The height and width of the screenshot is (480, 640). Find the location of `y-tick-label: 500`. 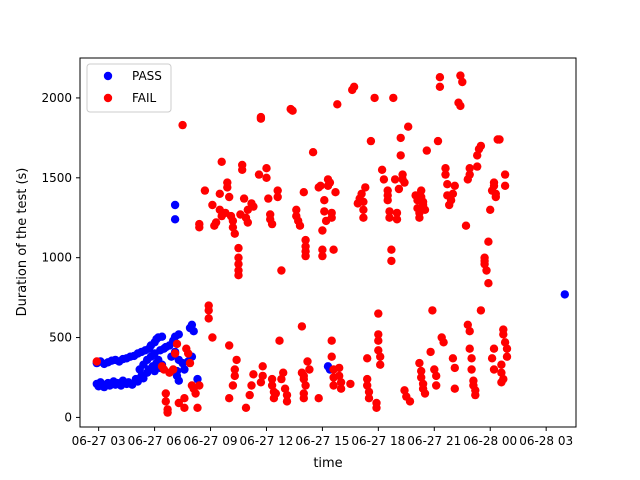

y-tick-label: 500 is located at coordinates (60, 338).